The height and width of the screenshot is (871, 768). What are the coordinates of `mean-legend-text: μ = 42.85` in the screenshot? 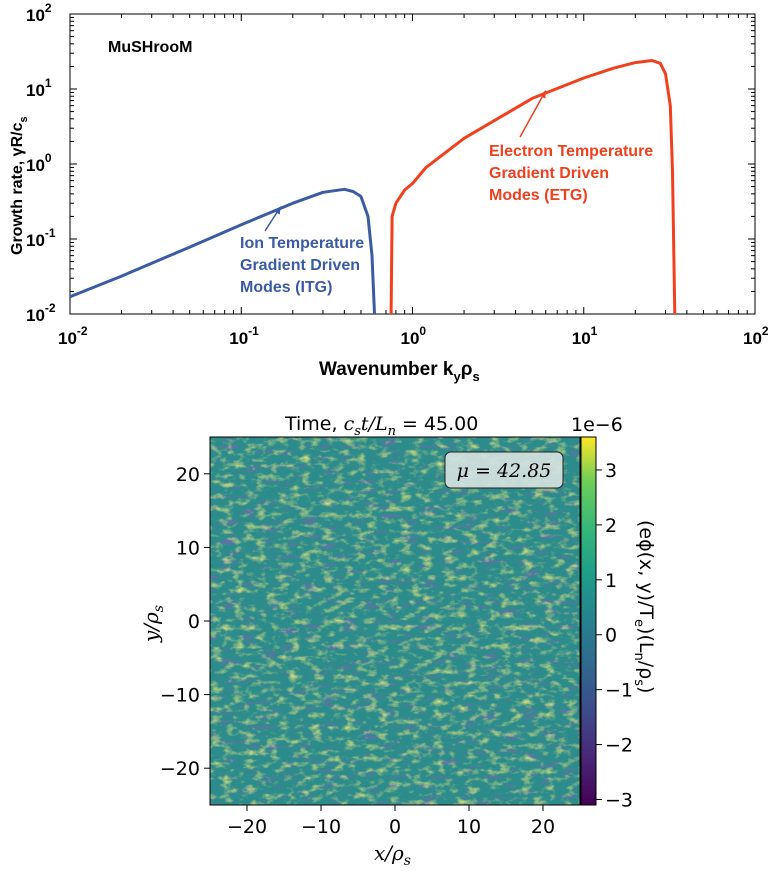 It's located at (504, 471).